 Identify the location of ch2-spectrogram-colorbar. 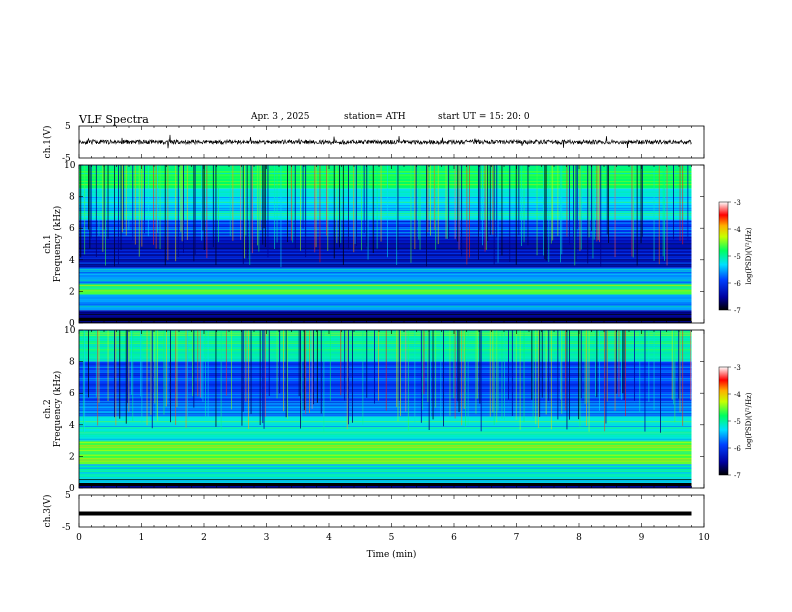
(723, 421).